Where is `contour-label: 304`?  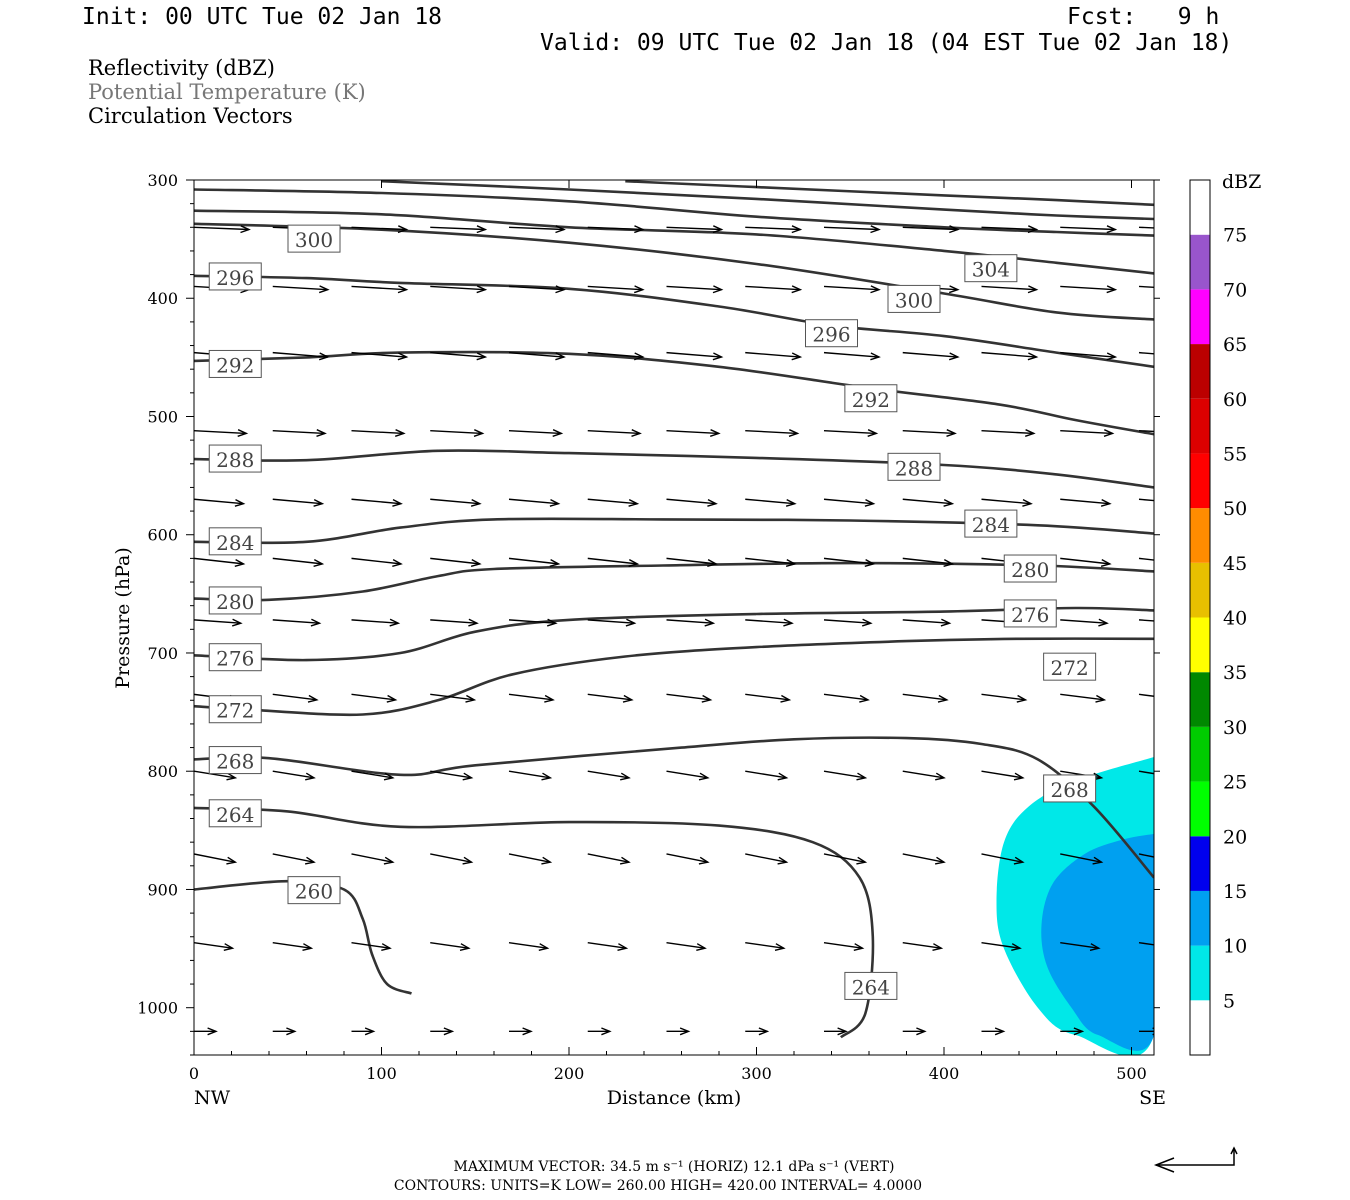 contour-label: 304 is located at coordinates (991, 268).